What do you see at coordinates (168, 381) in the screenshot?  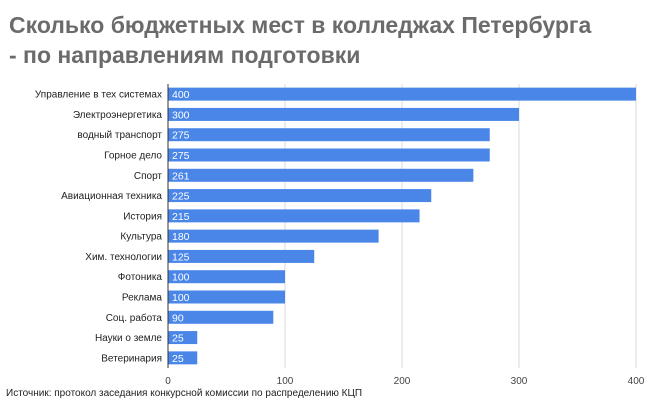 I see `x-tick-label-0: 0` at bounding box center [168, 381].